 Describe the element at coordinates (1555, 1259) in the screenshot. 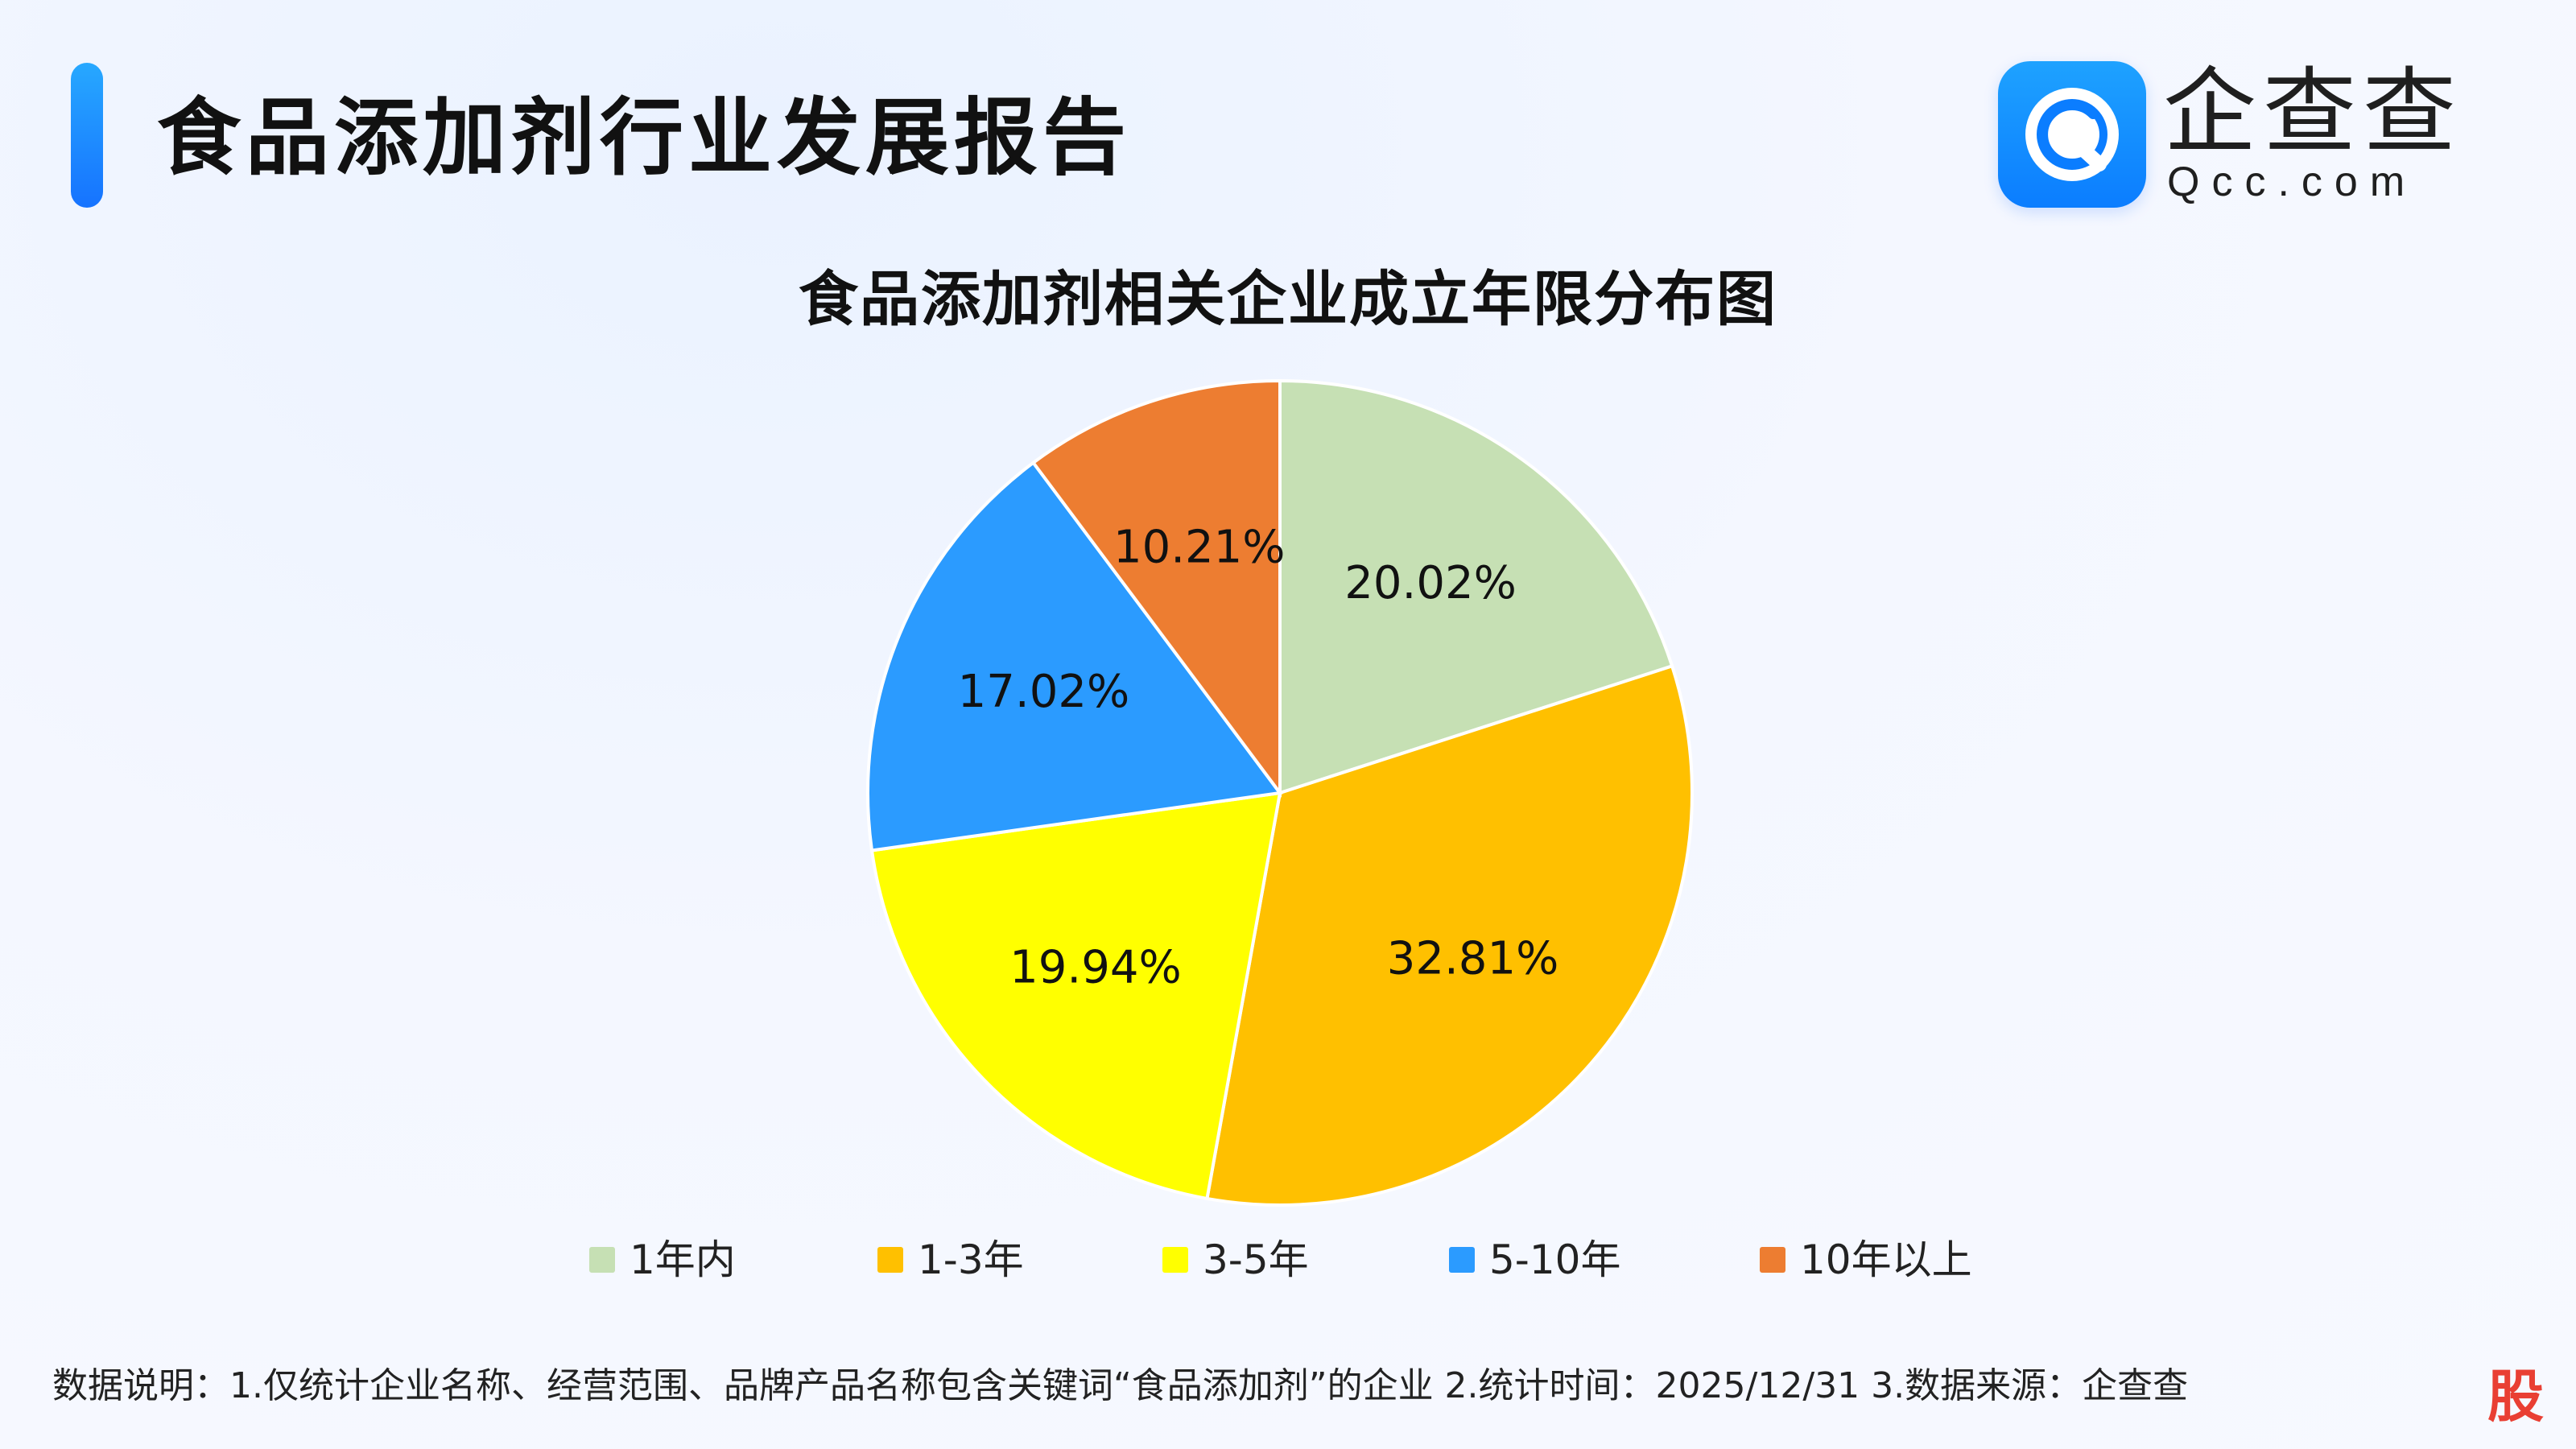

I see `legend-label-3: 5-10年` at that location.